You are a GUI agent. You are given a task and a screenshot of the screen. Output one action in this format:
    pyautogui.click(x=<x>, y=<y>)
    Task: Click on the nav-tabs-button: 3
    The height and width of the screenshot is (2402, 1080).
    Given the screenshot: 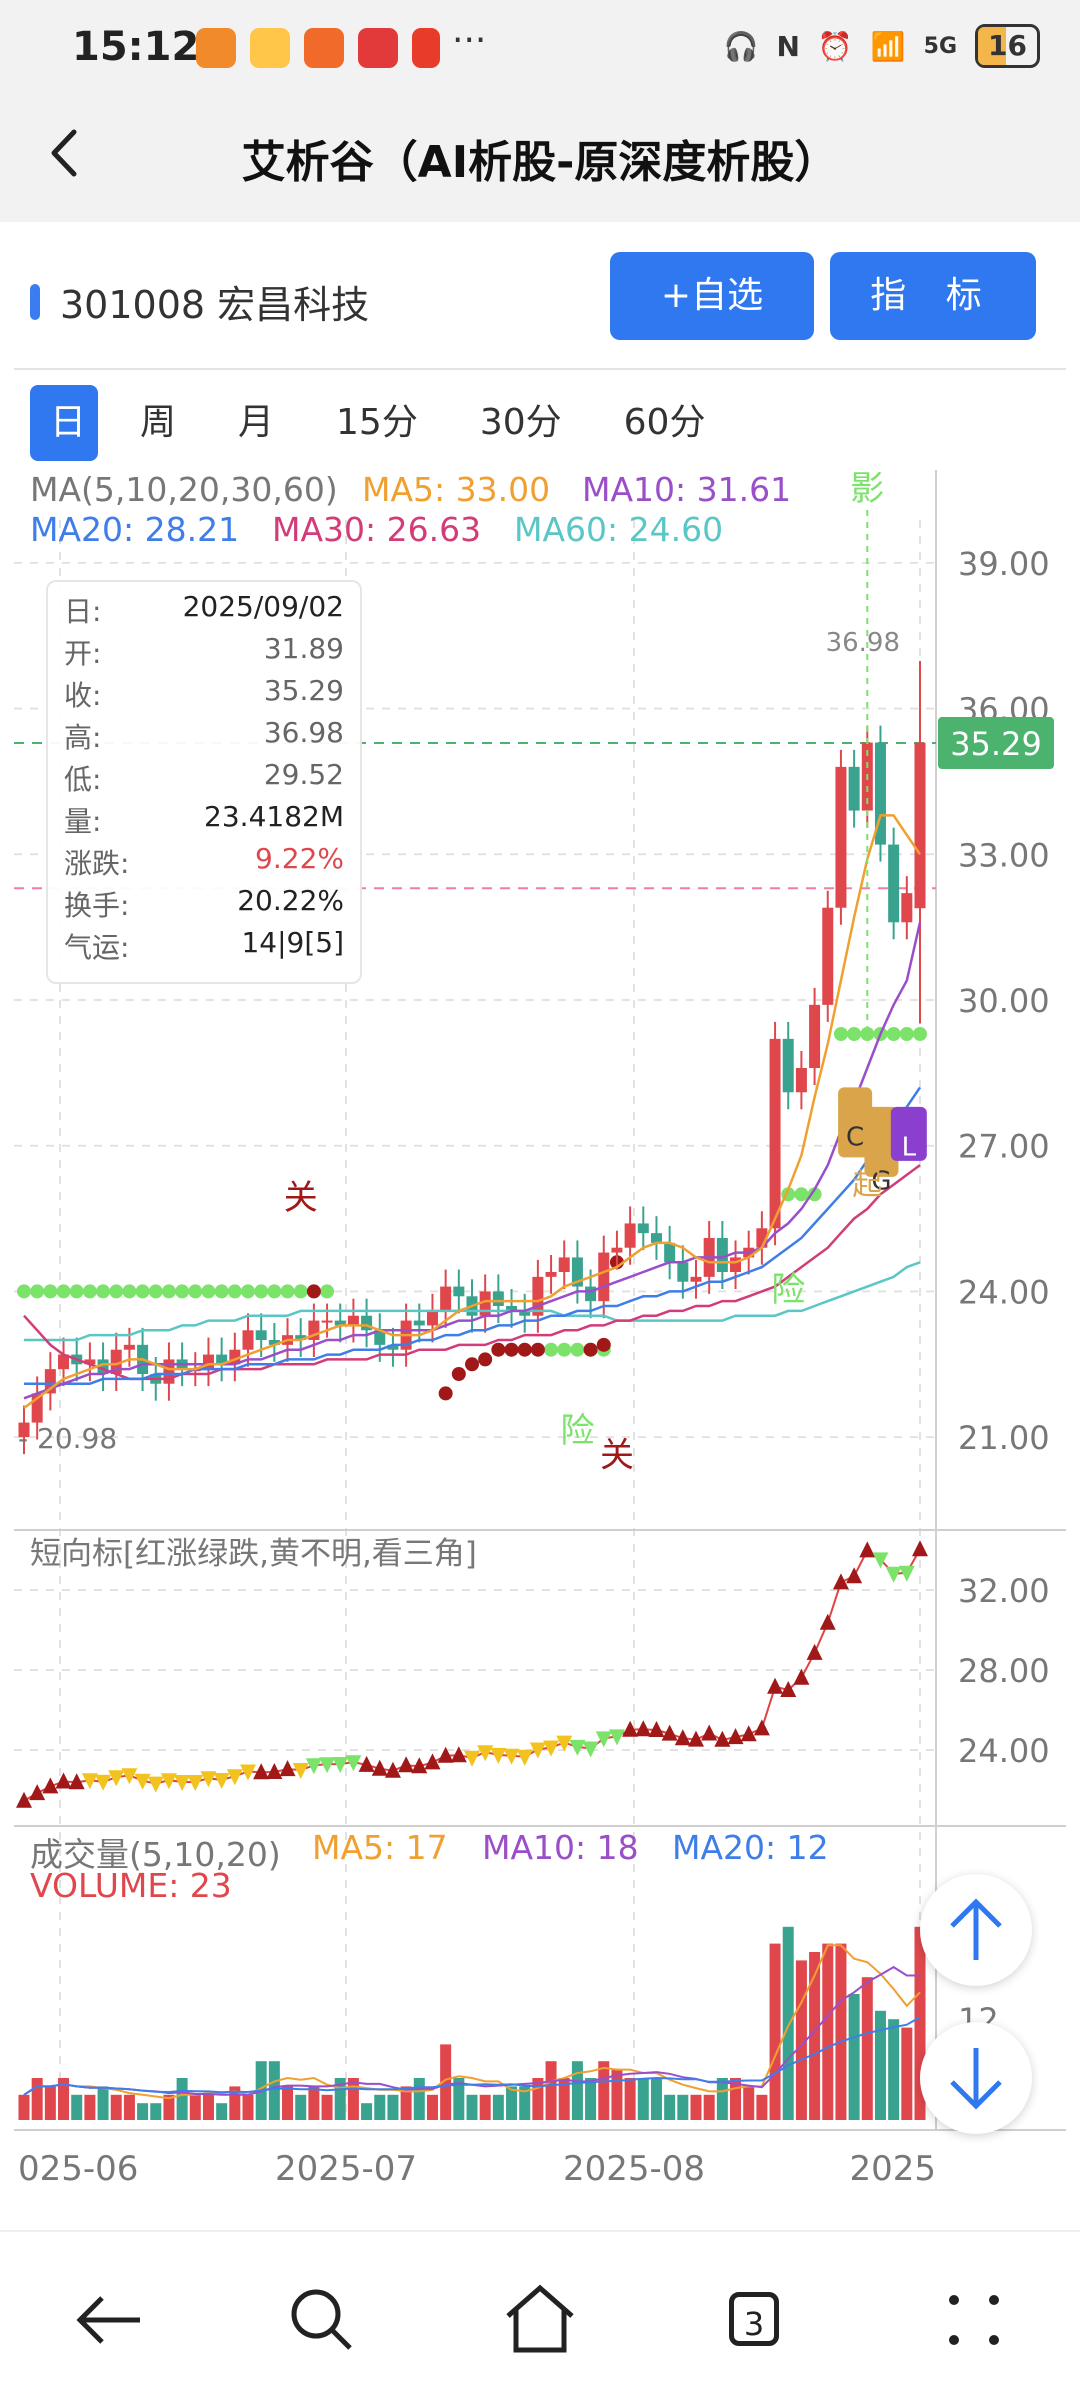 What is the action you would take?
    pyautogui.click(x=756, y=2320)
    